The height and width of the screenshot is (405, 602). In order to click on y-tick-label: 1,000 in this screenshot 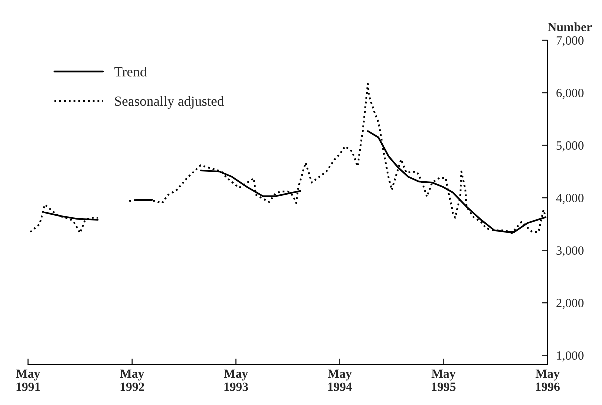, I will do `click(570, 357)`.